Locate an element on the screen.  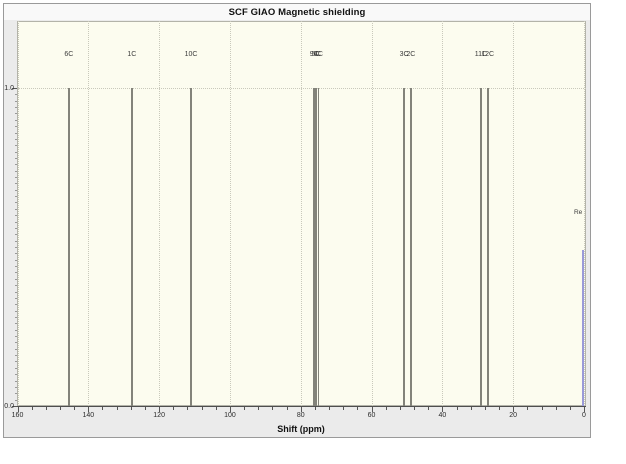
x-tick-label: 80 is located at coordinates (300, 415).